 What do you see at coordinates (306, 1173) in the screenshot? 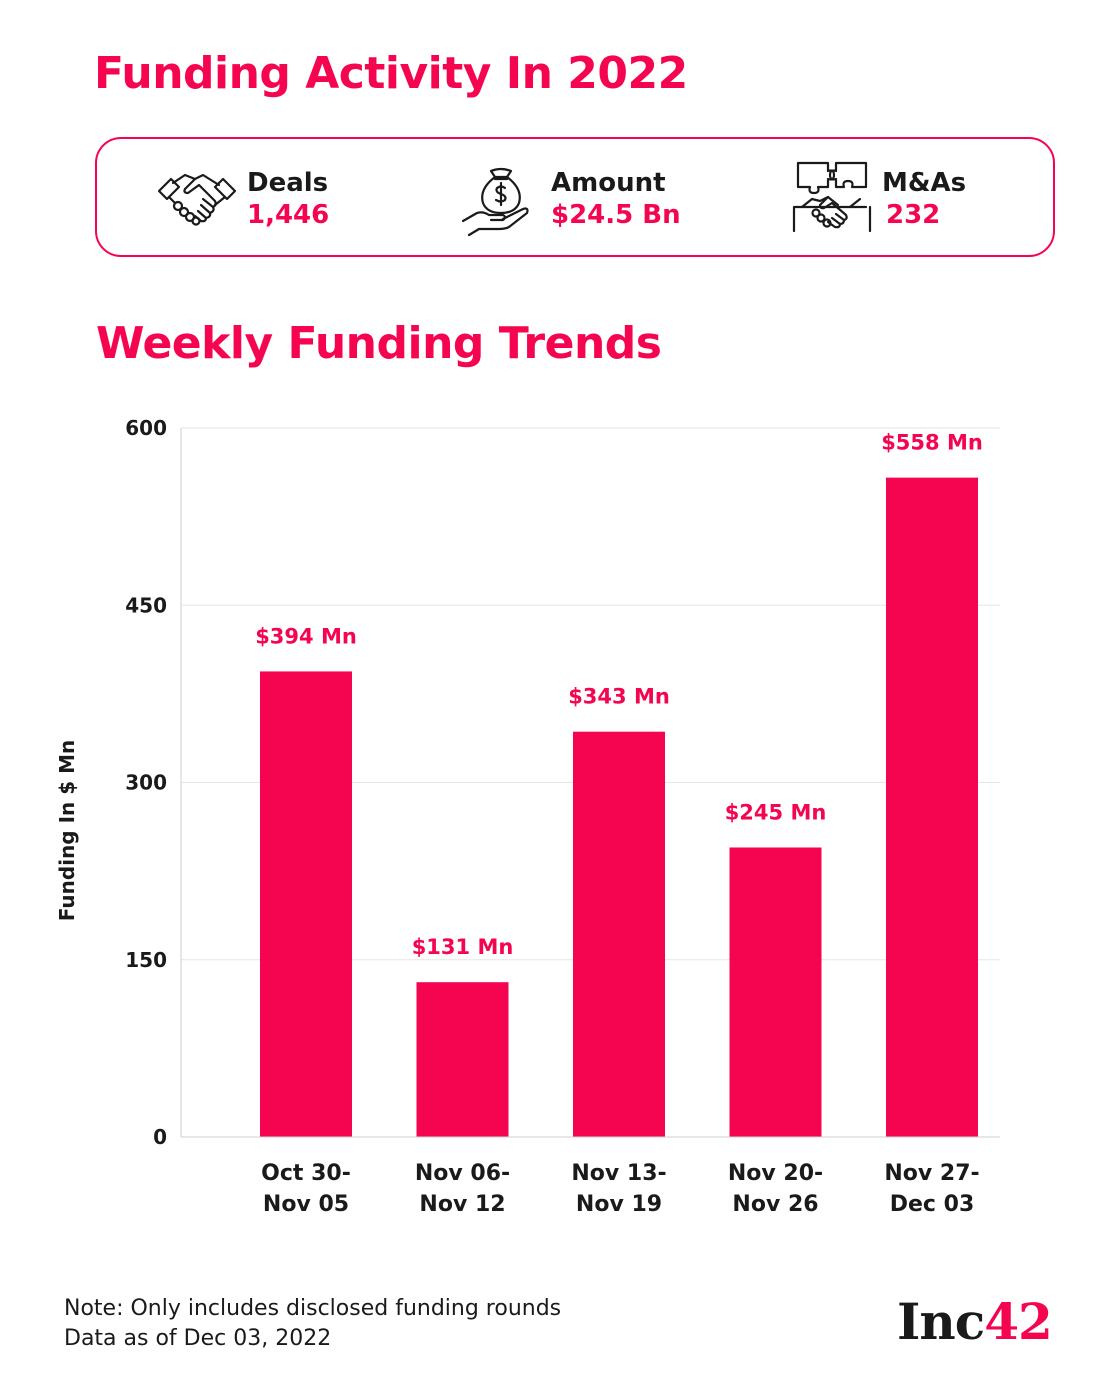
I see `x-tick-label: Oct 30-` at bounding box center [306, 1173].